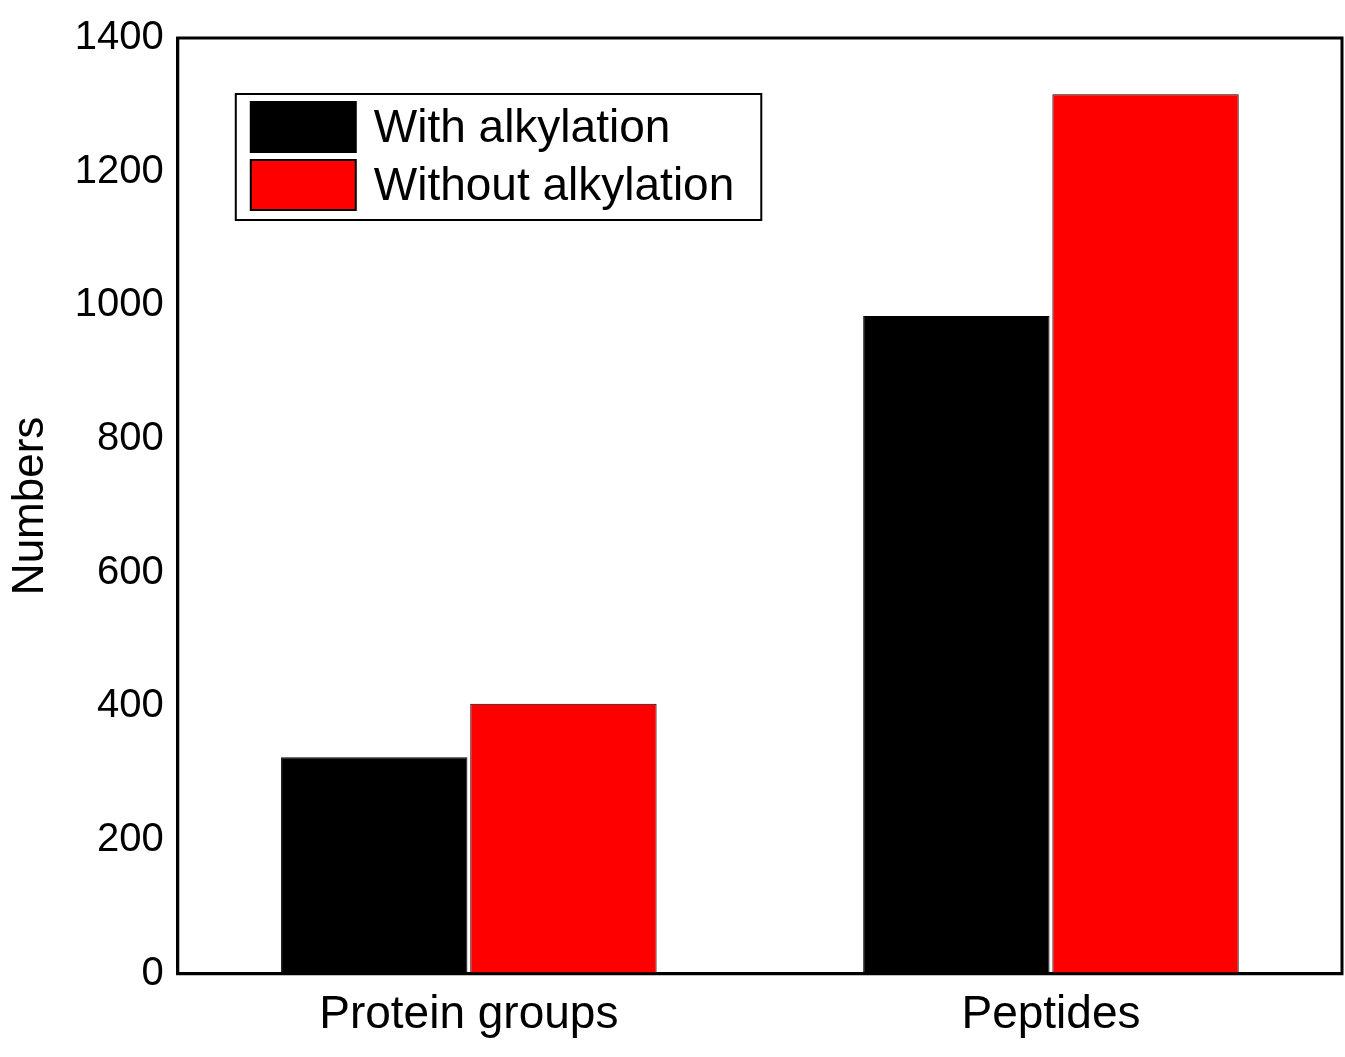  What do you see at coordinates (130, 569) in the screenshot?
I see `y-tick-label: 600` at bounding box center [130, 569].